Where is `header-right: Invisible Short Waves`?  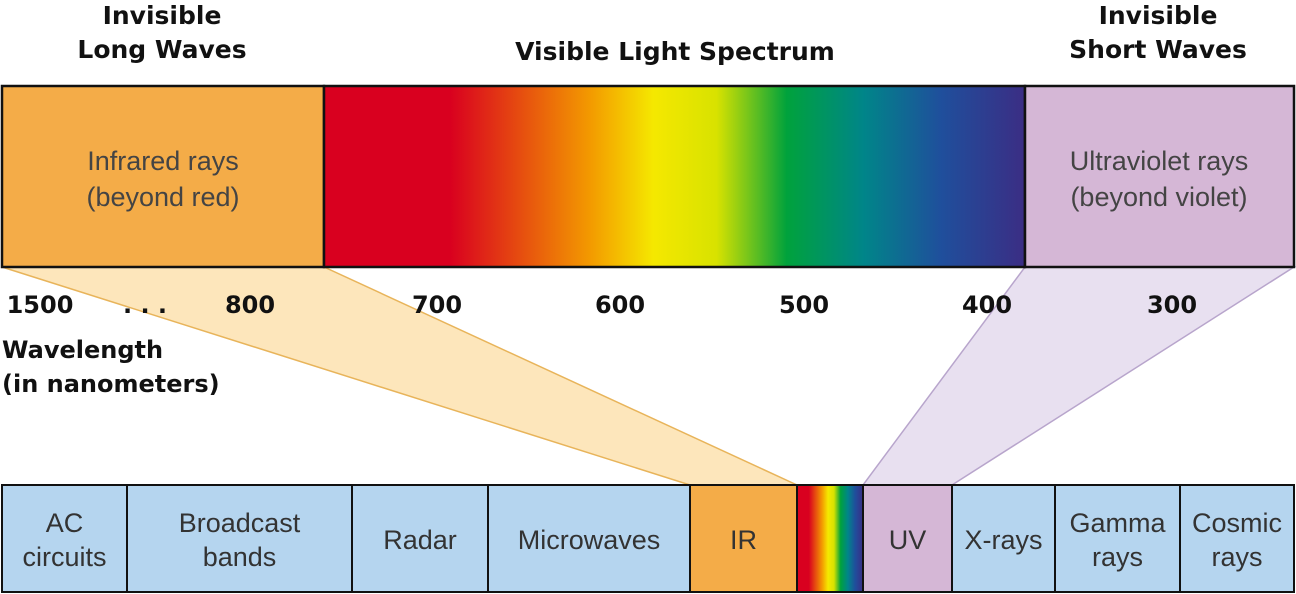
header-right: Invisible Short Waves is located at coordinates (1158, 32).